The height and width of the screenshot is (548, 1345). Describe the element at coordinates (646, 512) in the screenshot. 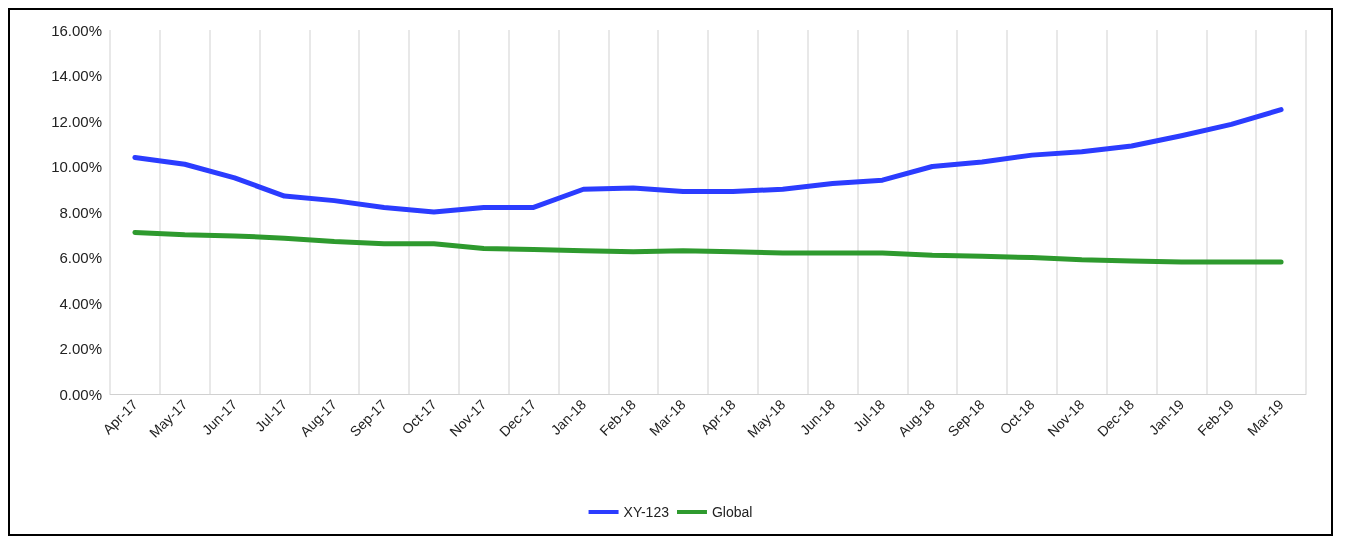

I see `legend-label: XY-123` at that location.